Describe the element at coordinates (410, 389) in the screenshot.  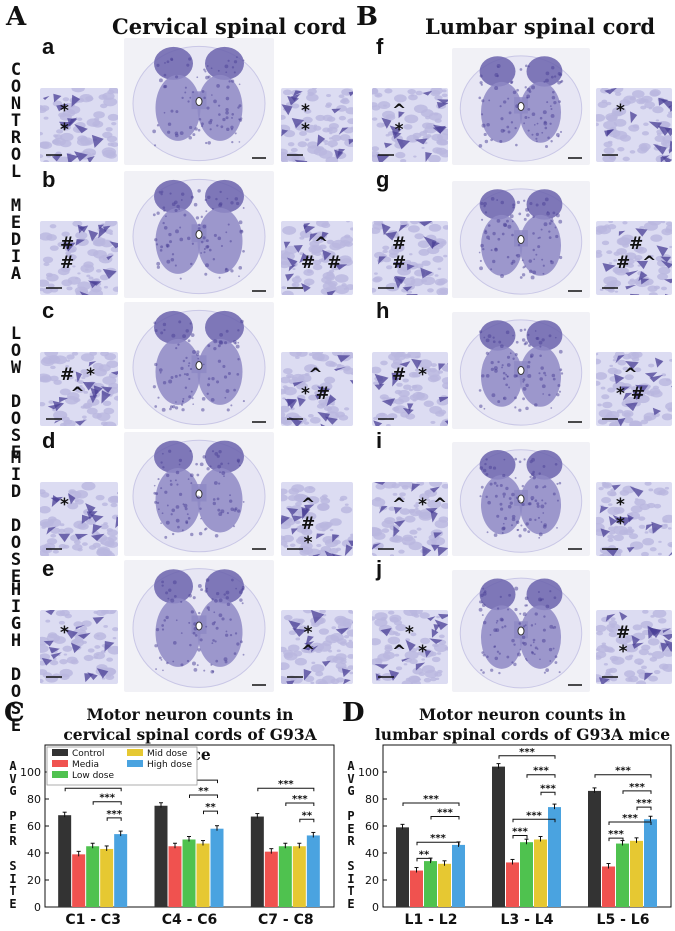
I see `lumbar-closeup-left-h: # *` at that location.